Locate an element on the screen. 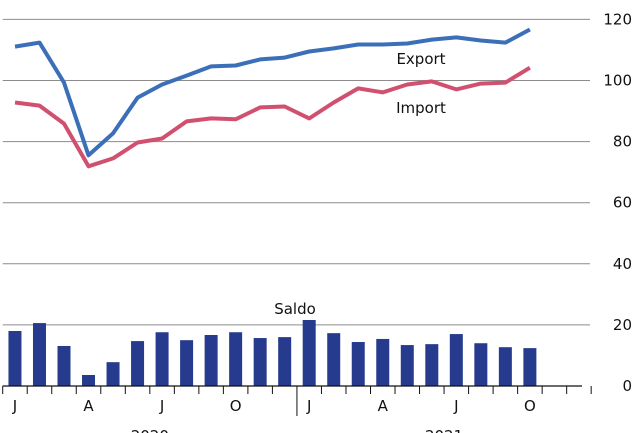 Image resolution: width=641 pixels, height=433 pixels. y-tick-label: 120 is located at coordinates (617, 19).